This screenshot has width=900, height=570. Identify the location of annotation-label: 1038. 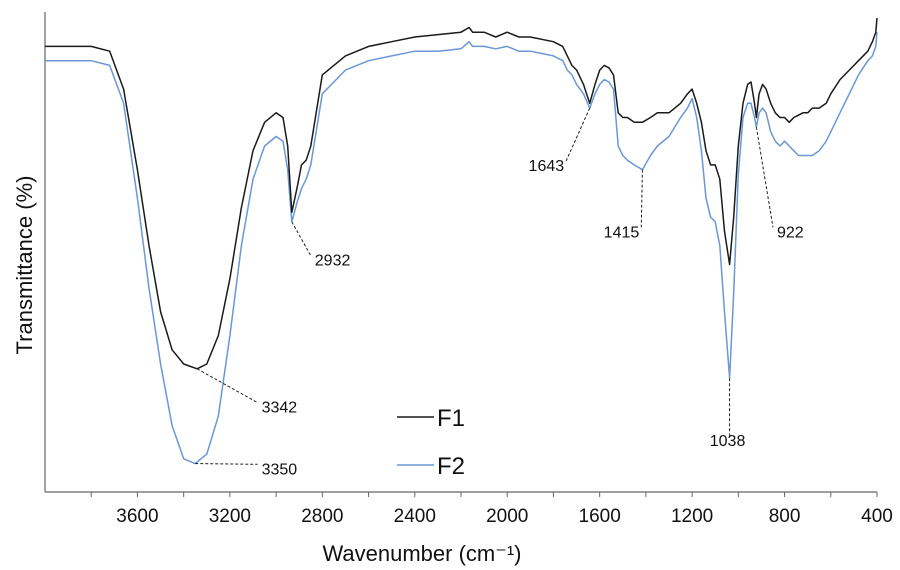
(728, 441).